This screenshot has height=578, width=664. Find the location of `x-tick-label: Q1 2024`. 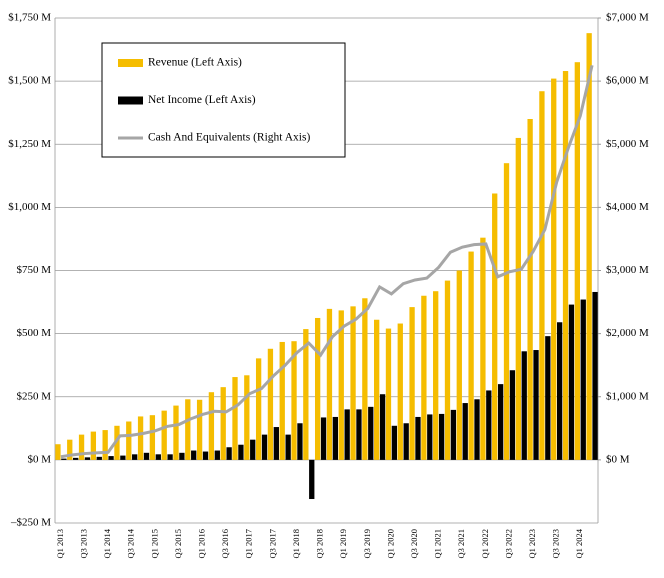

x-tick-label: Q1 2024 is located at coordinates (579, 543).